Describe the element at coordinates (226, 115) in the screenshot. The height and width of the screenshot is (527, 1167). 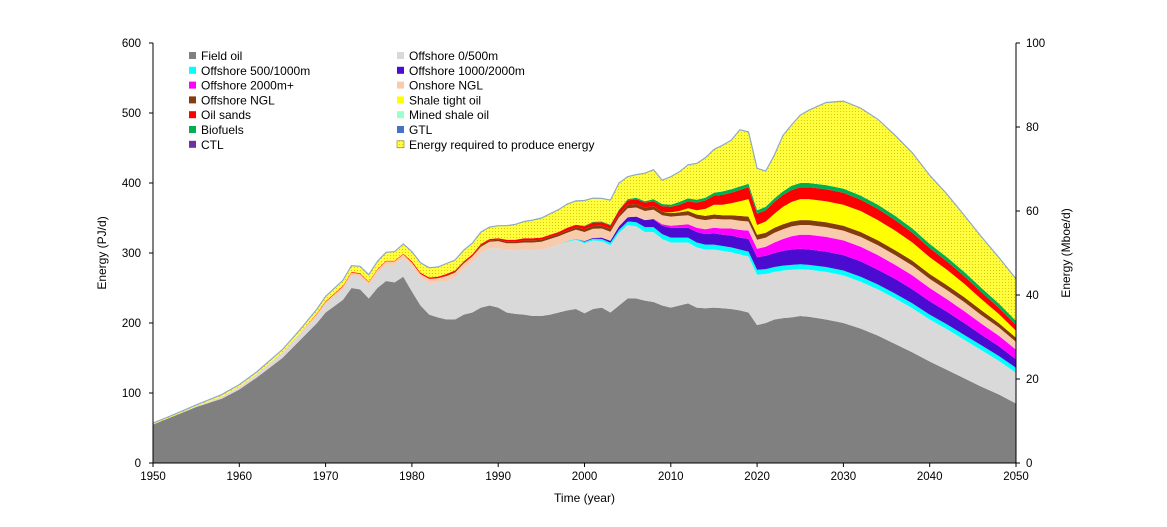
I see `legend-label-oil-sands: Oil sands` at that location.